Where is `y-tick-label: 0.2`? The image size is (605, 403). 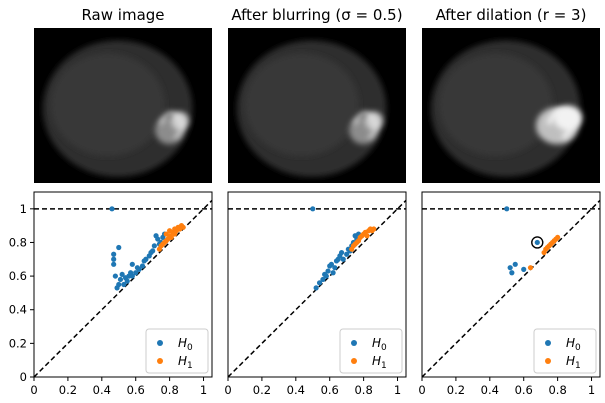
y-tick-label: 0.2 is located at coordinates (18, 343).